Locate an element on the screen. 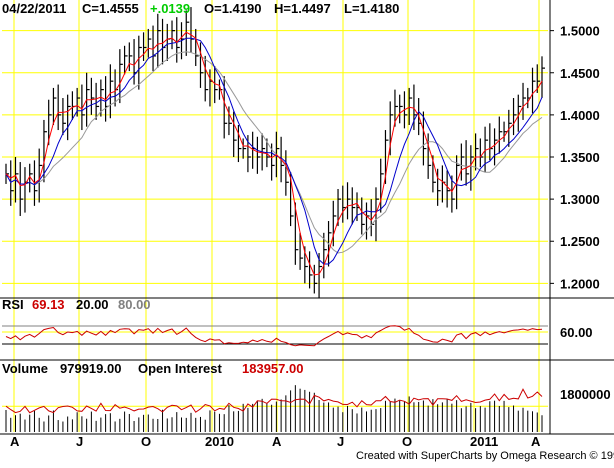 The width and height of the screenshot is (614, 468). volume-tick-label: 1800000 is located at coordinates (585, 394).